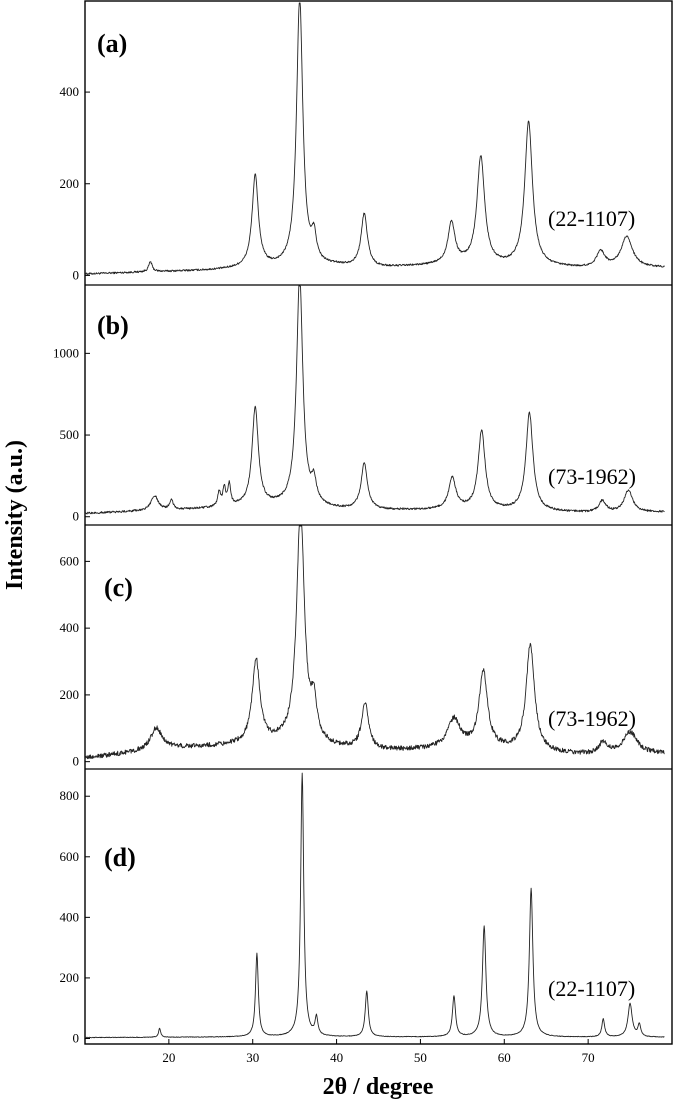 The height and width of the screenshot is (1102, 675). What do you see at coordinates (76, 1037) in the screenshot?
I see `panel-d-ytick-label: 0` at bounding box center [76, 1037].